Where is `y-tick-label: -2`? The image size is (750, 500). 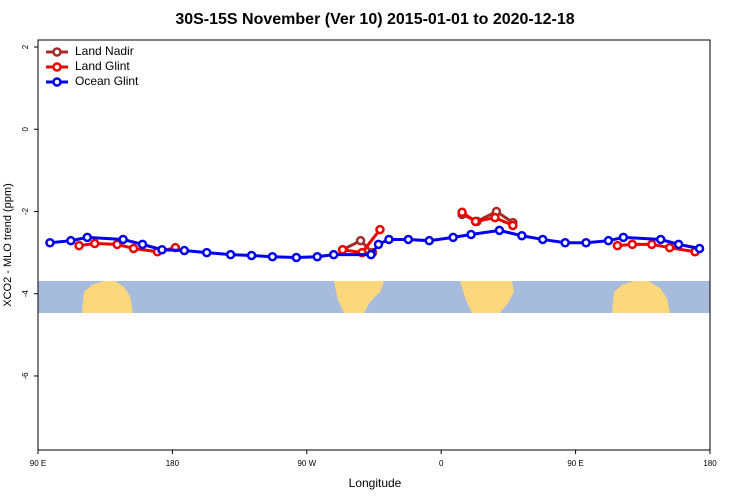
y-tick-label: -2 is located at coordinates (25, 211).